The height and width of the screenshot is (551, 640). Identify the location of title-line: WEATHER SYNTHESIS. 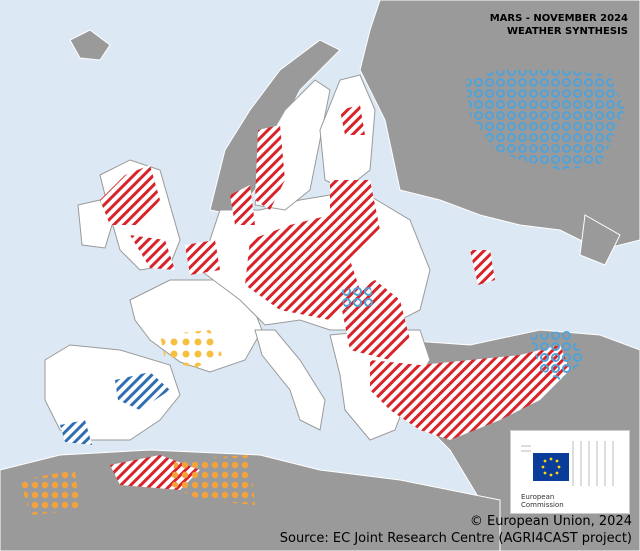
(567, 31).